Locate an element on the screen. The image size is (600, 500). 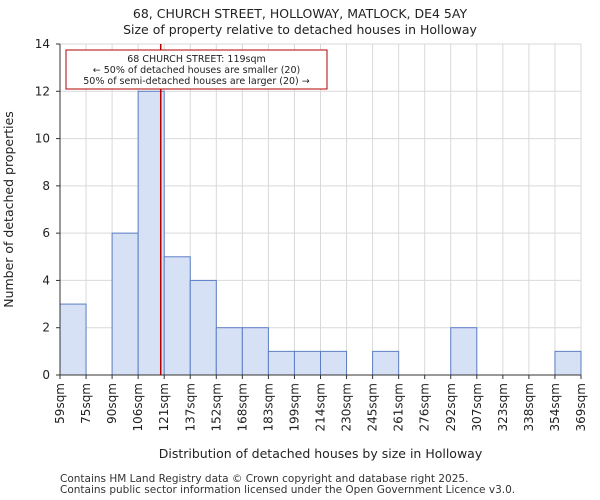
annotation-box is located at coordinates (196, 69).